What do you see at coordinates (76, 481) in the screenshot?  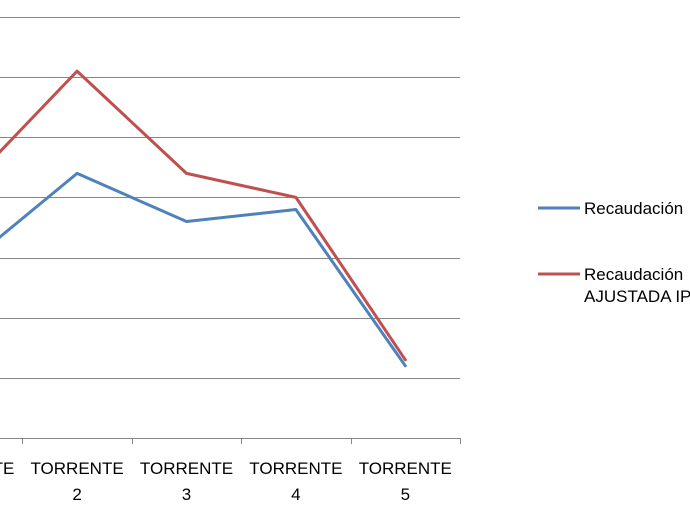 I see `x-tick-label: TORRENTE 2` at bounding box center [76, 481].